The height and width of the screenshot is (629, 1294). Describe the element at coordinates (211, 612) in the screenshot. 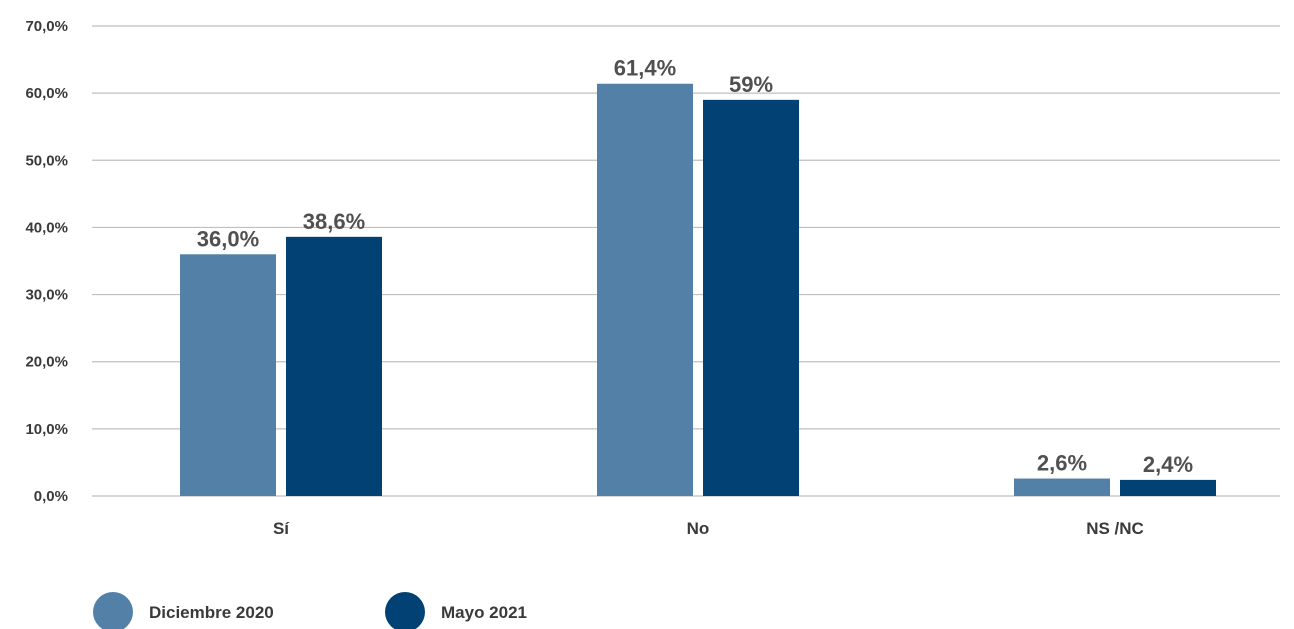

I see `legend-label: Diciembre 2020` at that location.